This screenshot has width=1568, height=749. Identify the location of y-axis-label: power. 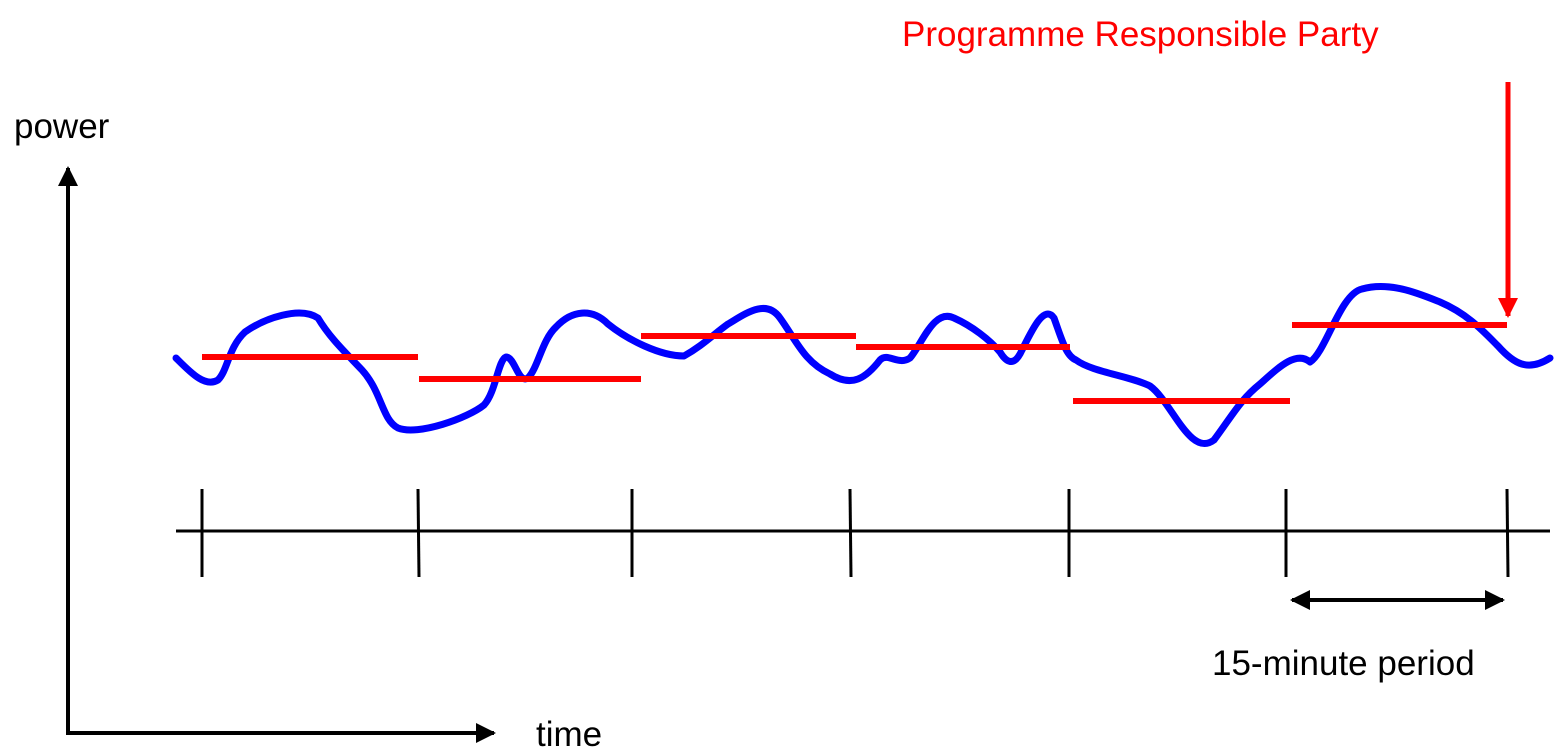
(62, 126).